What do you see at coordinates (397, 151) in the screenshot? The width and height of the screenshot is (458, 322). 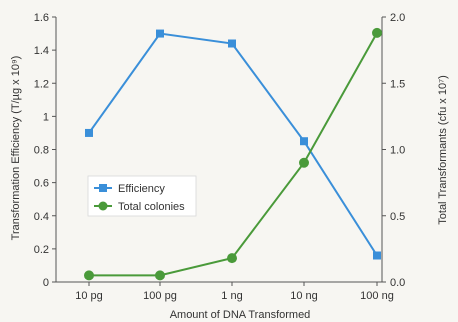 I see `right-tick-label: 1.0` at bounding box center [397, 151].